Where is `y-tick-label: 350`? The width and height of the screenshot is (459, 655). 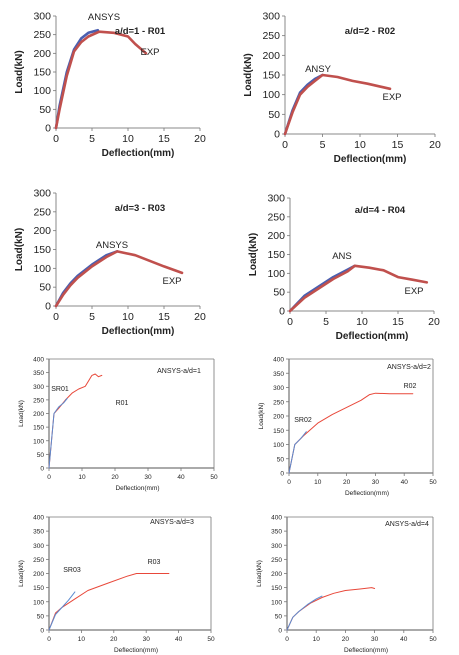
y-tick-label: 350 is located at coordinates (38, 532).